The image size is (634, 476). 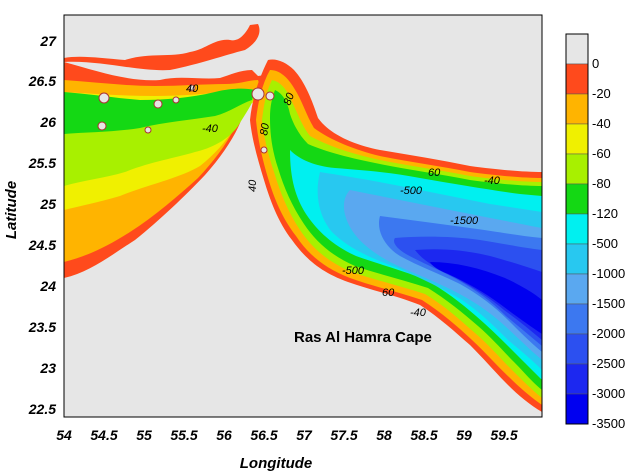 What do you see at coordinates (11, 210) in the screenshot?
I see `y-axis-title: Latitude` at bounding box center [11, 210].